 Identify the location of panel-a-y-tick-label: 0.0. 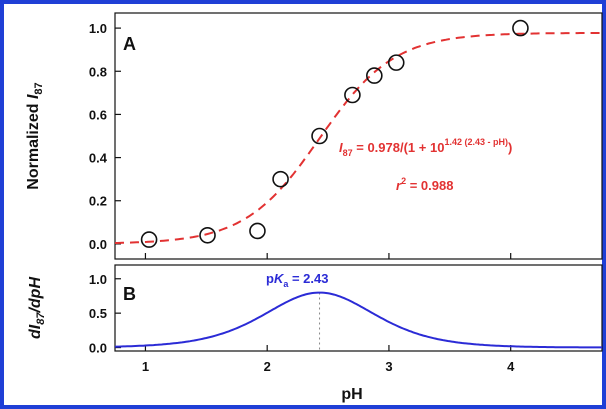
(98, 244).